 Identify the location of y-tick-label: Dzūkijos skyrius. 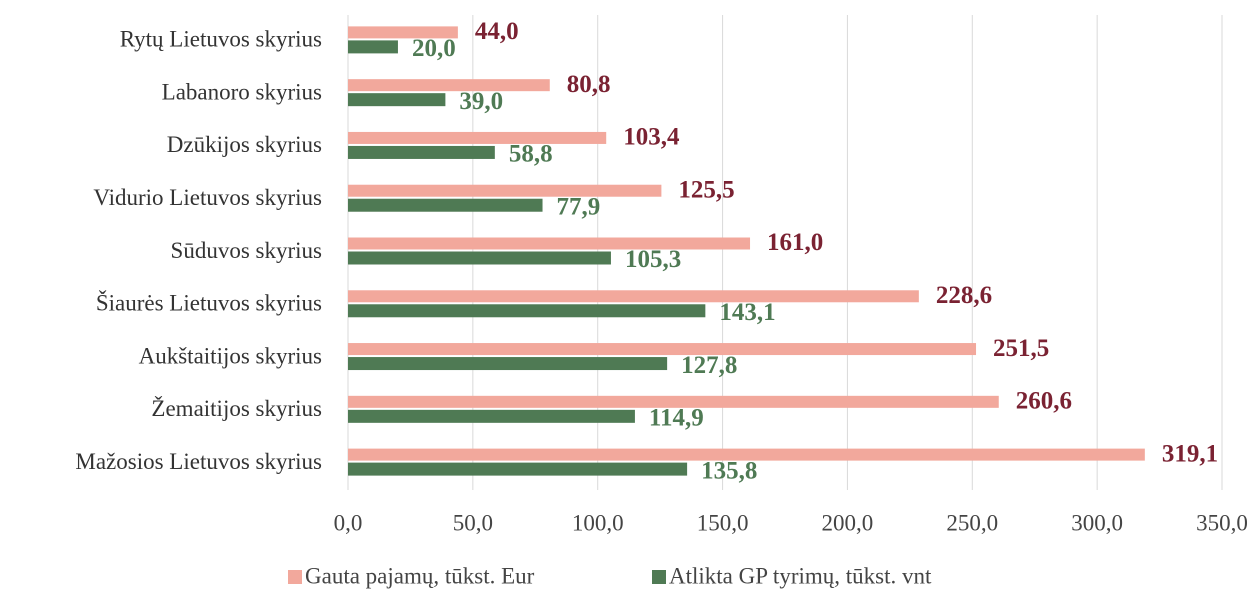
(244, 144).